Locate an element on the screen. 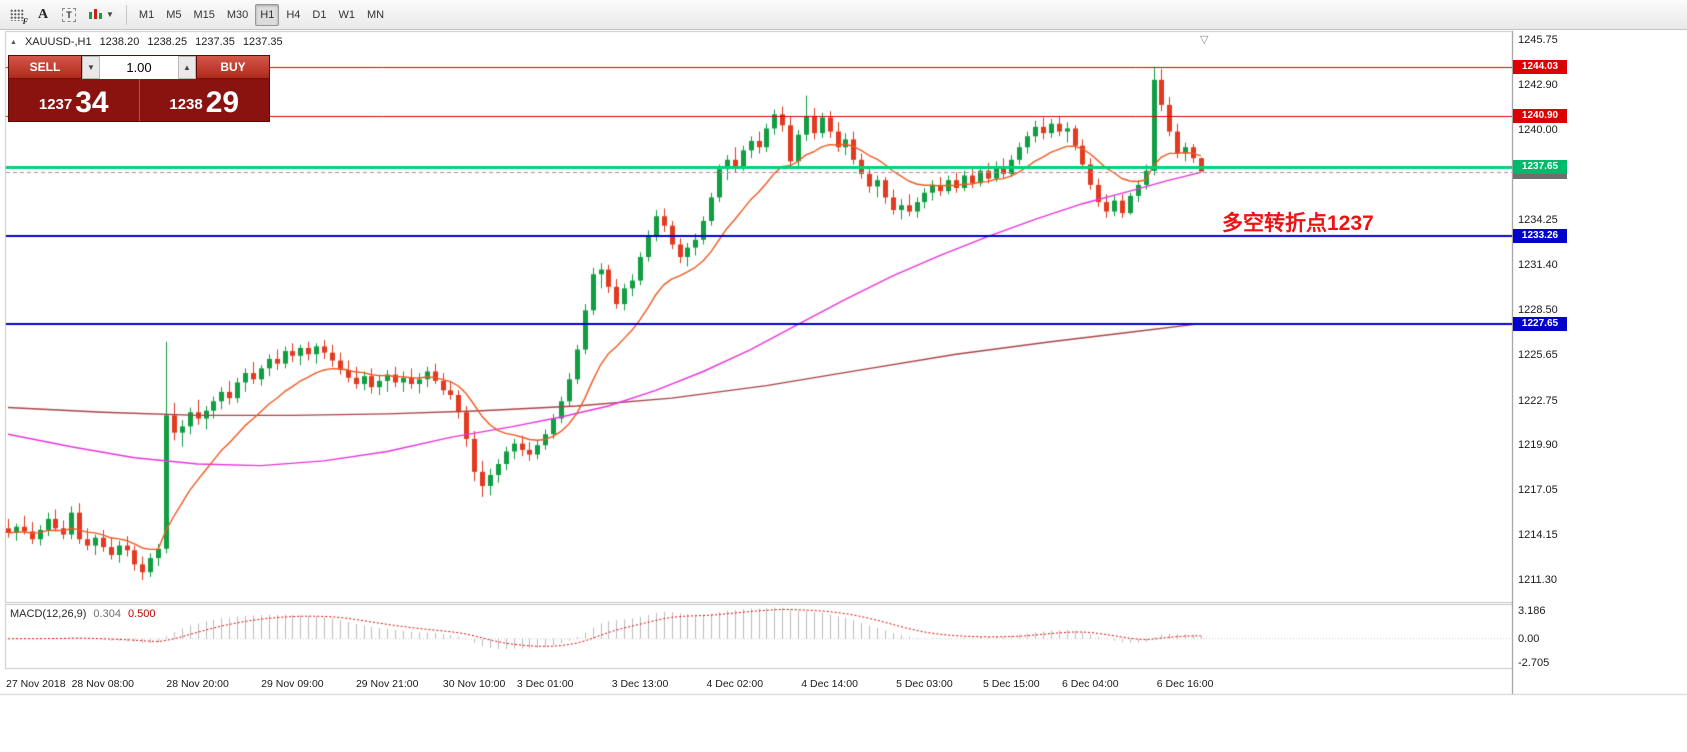 This screenshot has height=752, width=1687. indicator-dropdown-button: ▼ is located at coordinates (101, 15).